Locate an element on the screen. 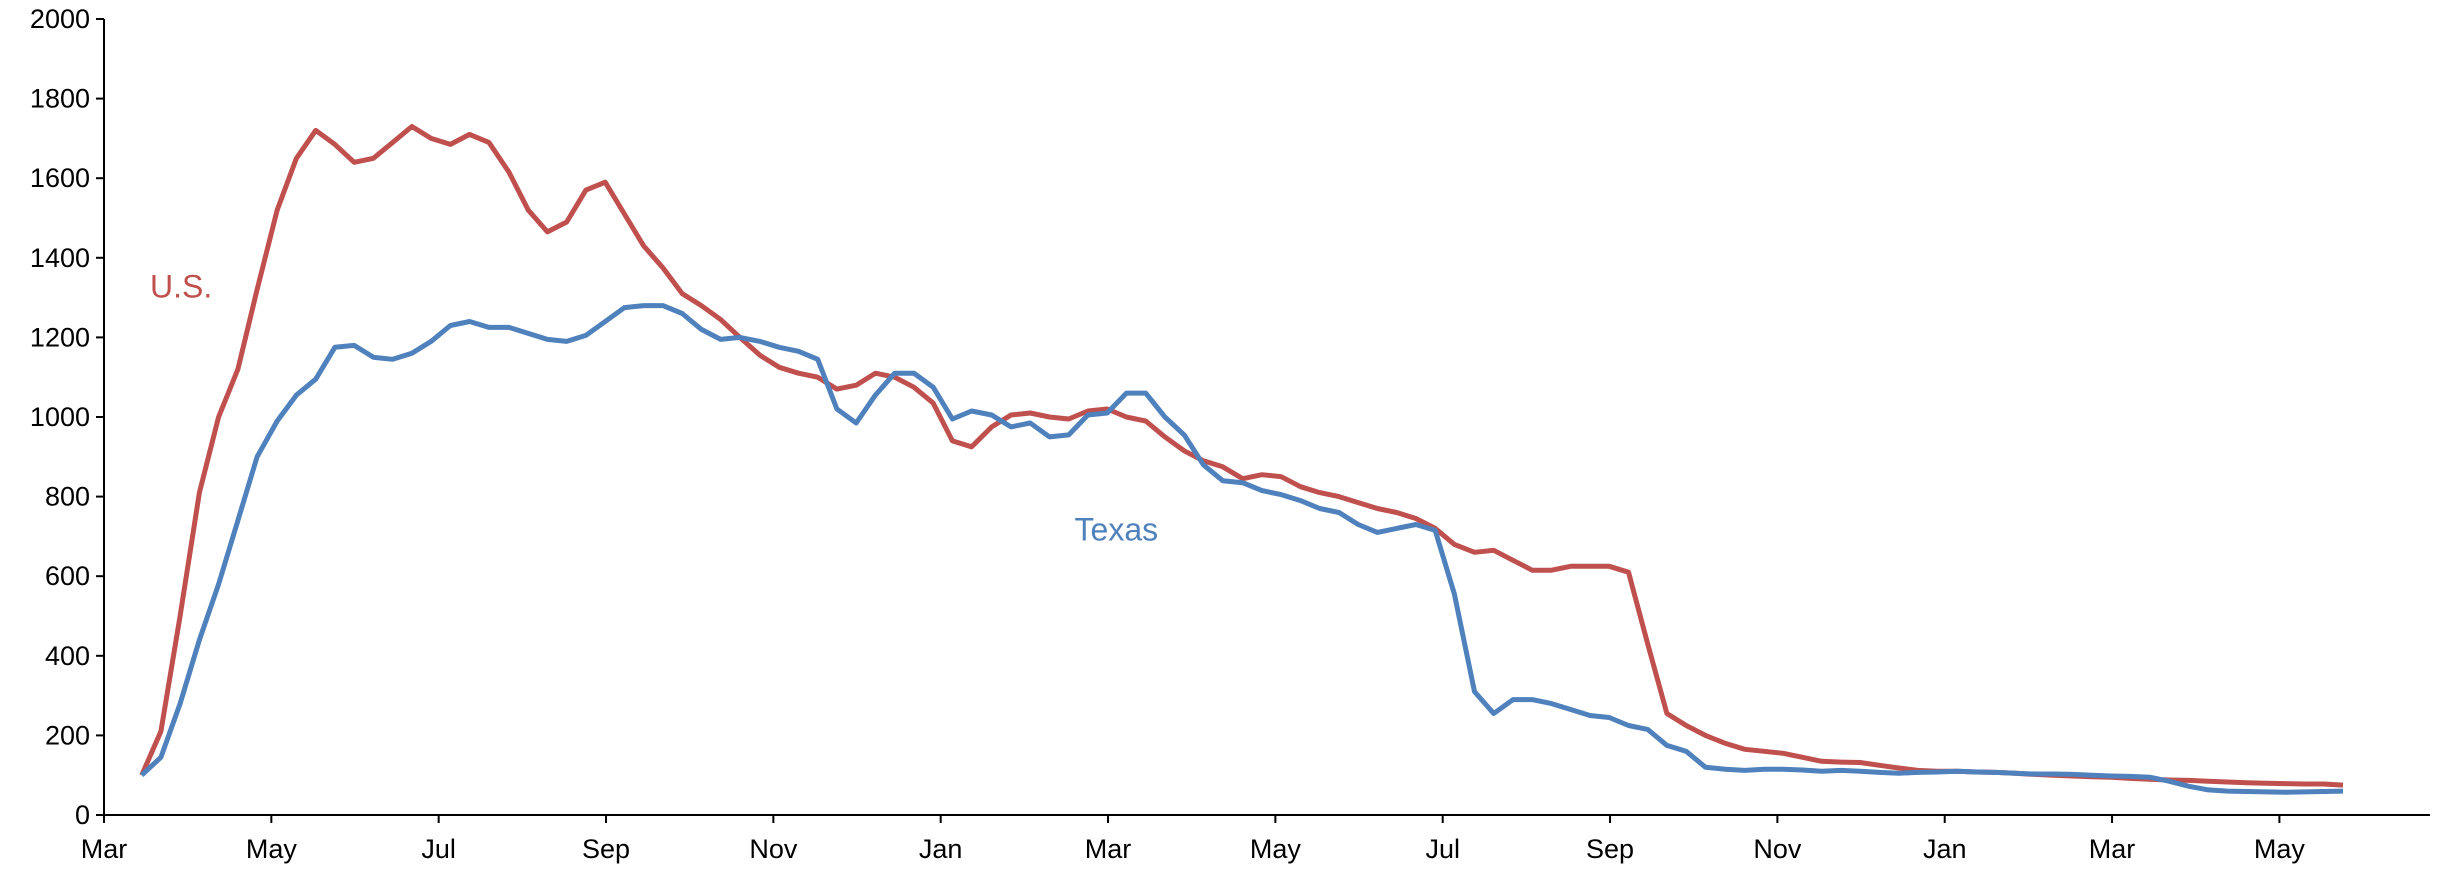 This screenshot has width=2440, height=869. y-tick-label: 2000 is located at coordinates (60, 19).